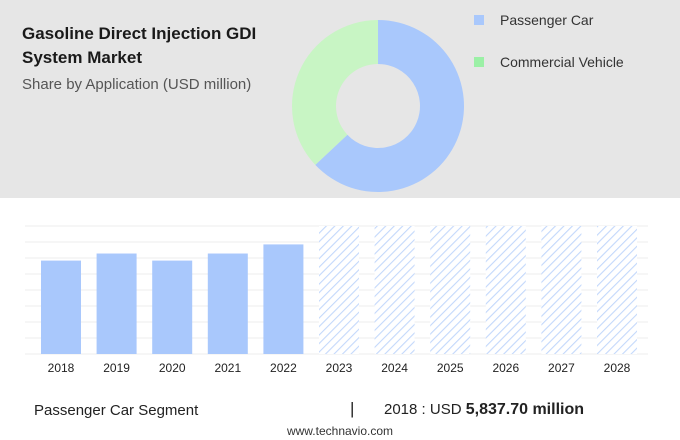 The height and width of the screenshot is (440, 680). I want to click on forecast-bar-2025, so click(450, 290).